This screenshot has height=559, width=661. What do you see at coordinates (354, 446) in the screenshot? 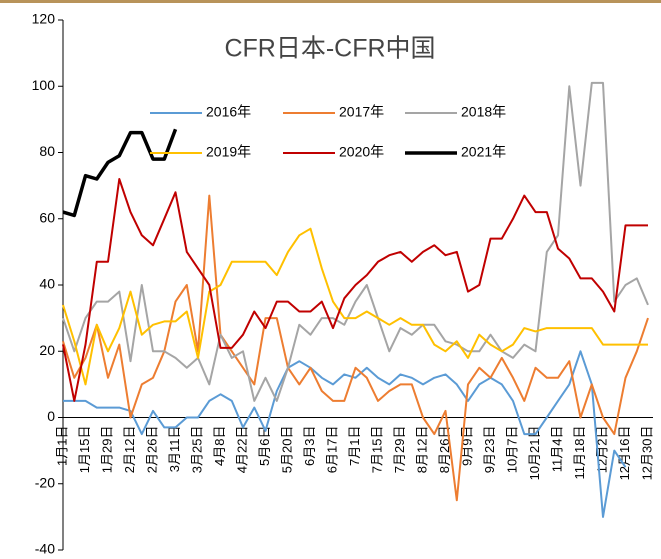
I see `x-tick-label: 7月1日` at bounding box center [354, 446].